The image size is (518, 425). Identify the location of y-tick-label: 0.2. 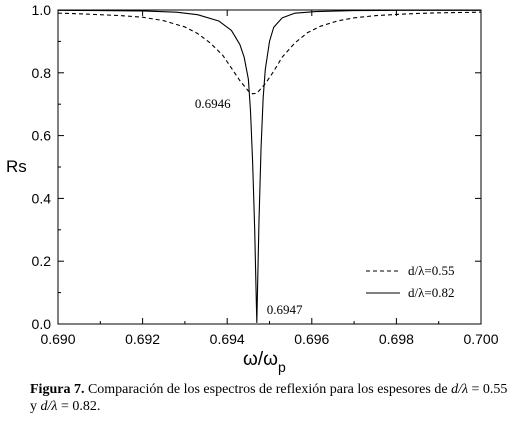
(42, 261).